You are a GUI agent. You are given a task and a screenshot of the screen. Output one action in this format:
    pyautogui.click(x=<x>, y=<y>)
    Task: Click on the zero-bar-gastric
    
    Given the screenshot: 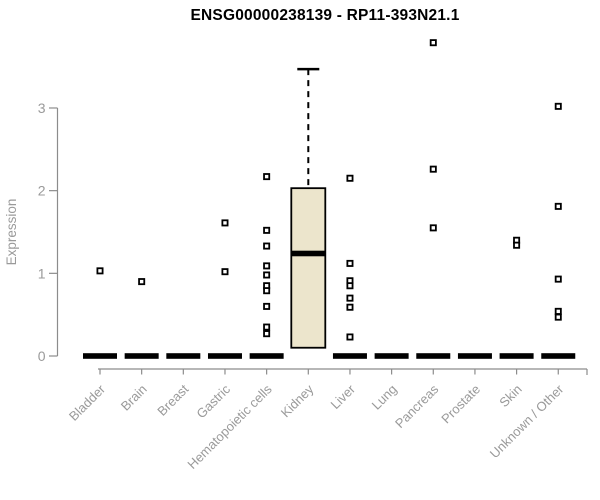 What is the action you would take?
    pyautogui.click(x=224, y=356)
    